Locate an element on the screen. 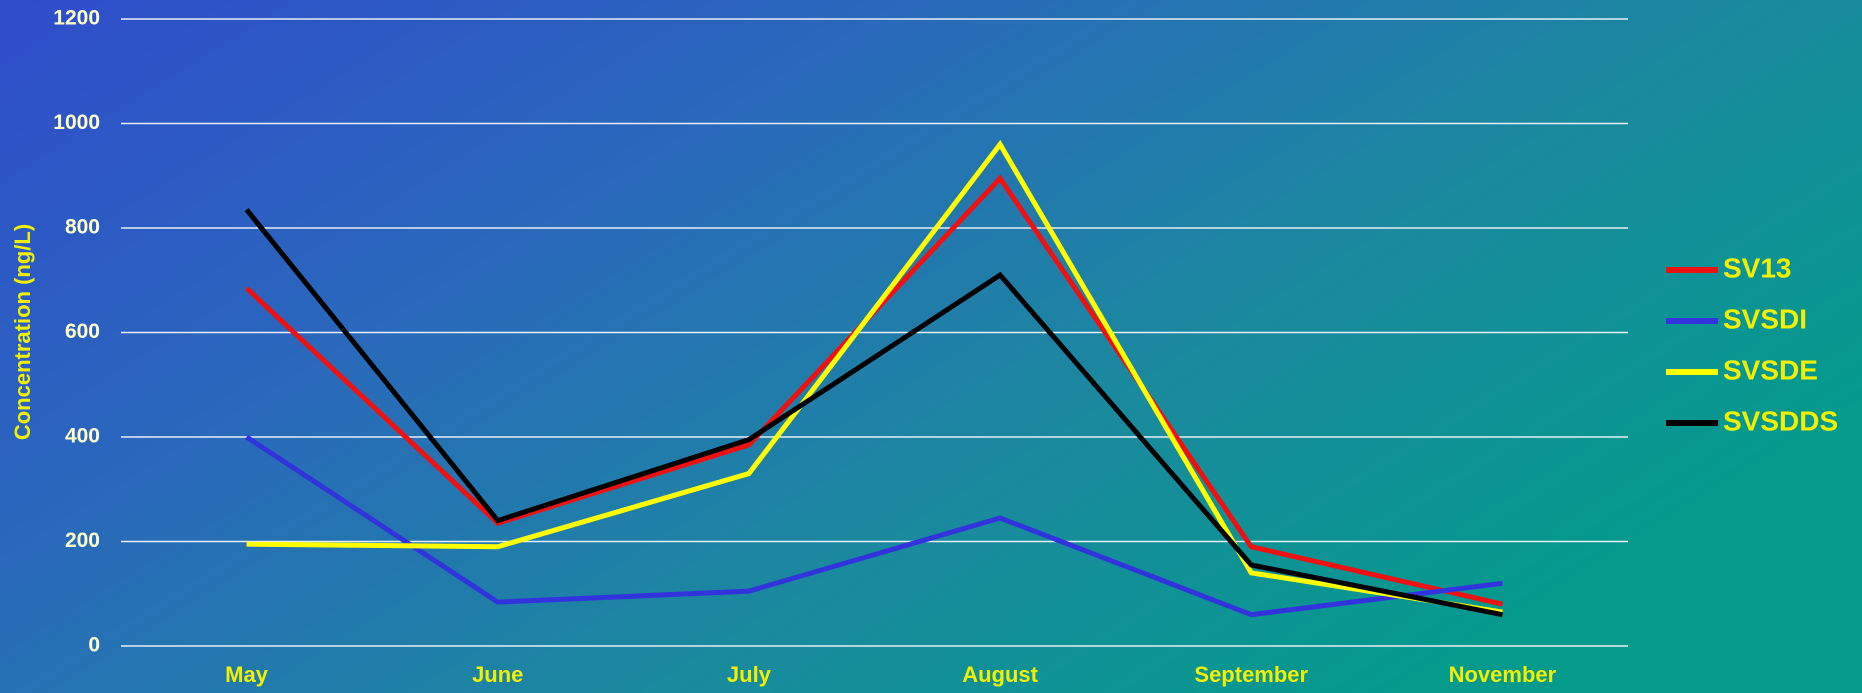 Image resolution: width=1862 pixels, height=693 pixels. legend-label: SV13 is located at coordinates (1757, 267).